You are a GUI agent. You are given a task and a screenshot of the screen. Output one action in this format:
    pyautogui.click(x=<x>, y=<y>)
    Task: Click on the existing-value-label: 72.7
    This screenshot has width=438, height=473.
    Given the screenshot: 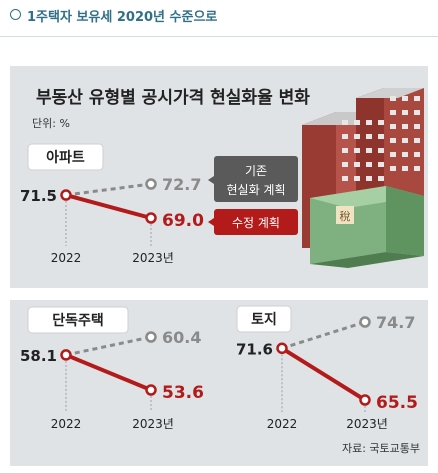 What is the action you would take?
    pyautogui.click(x=181, y=184)
    